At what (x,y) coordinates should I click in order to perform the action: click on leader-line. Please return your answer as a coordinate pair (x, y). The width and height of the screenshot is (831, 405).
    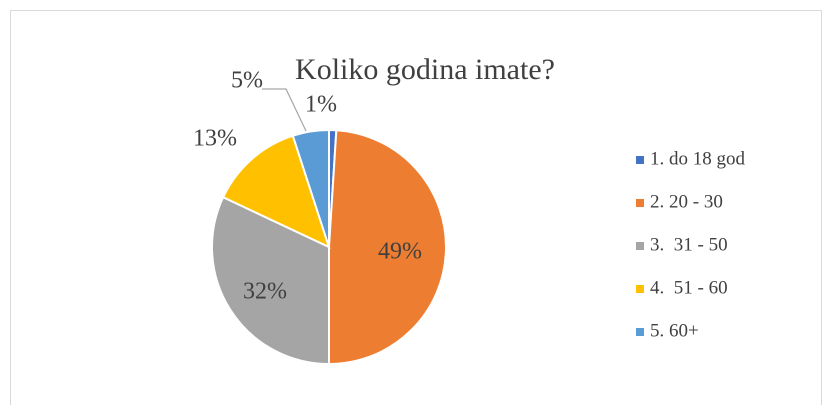
    Looking at the image, I should click on (284, 110).